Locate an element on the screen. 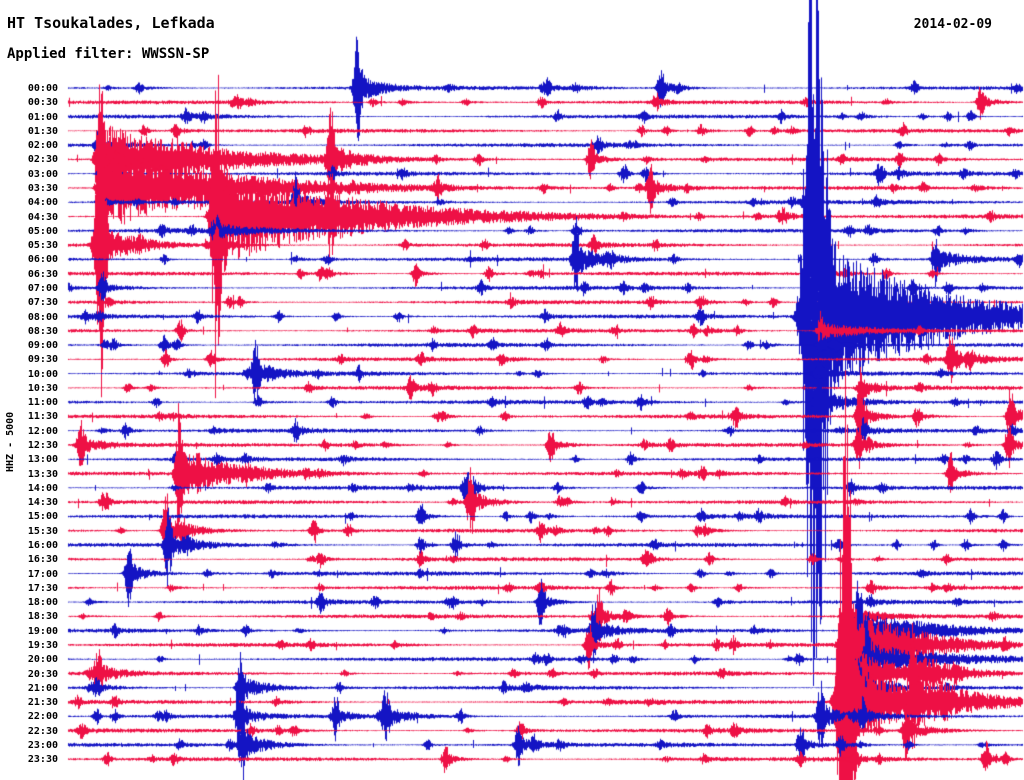 Image resolution: width=1024 pixels, height=780 pixels. time-label: 23:00 is located at coordinates (42, 745).